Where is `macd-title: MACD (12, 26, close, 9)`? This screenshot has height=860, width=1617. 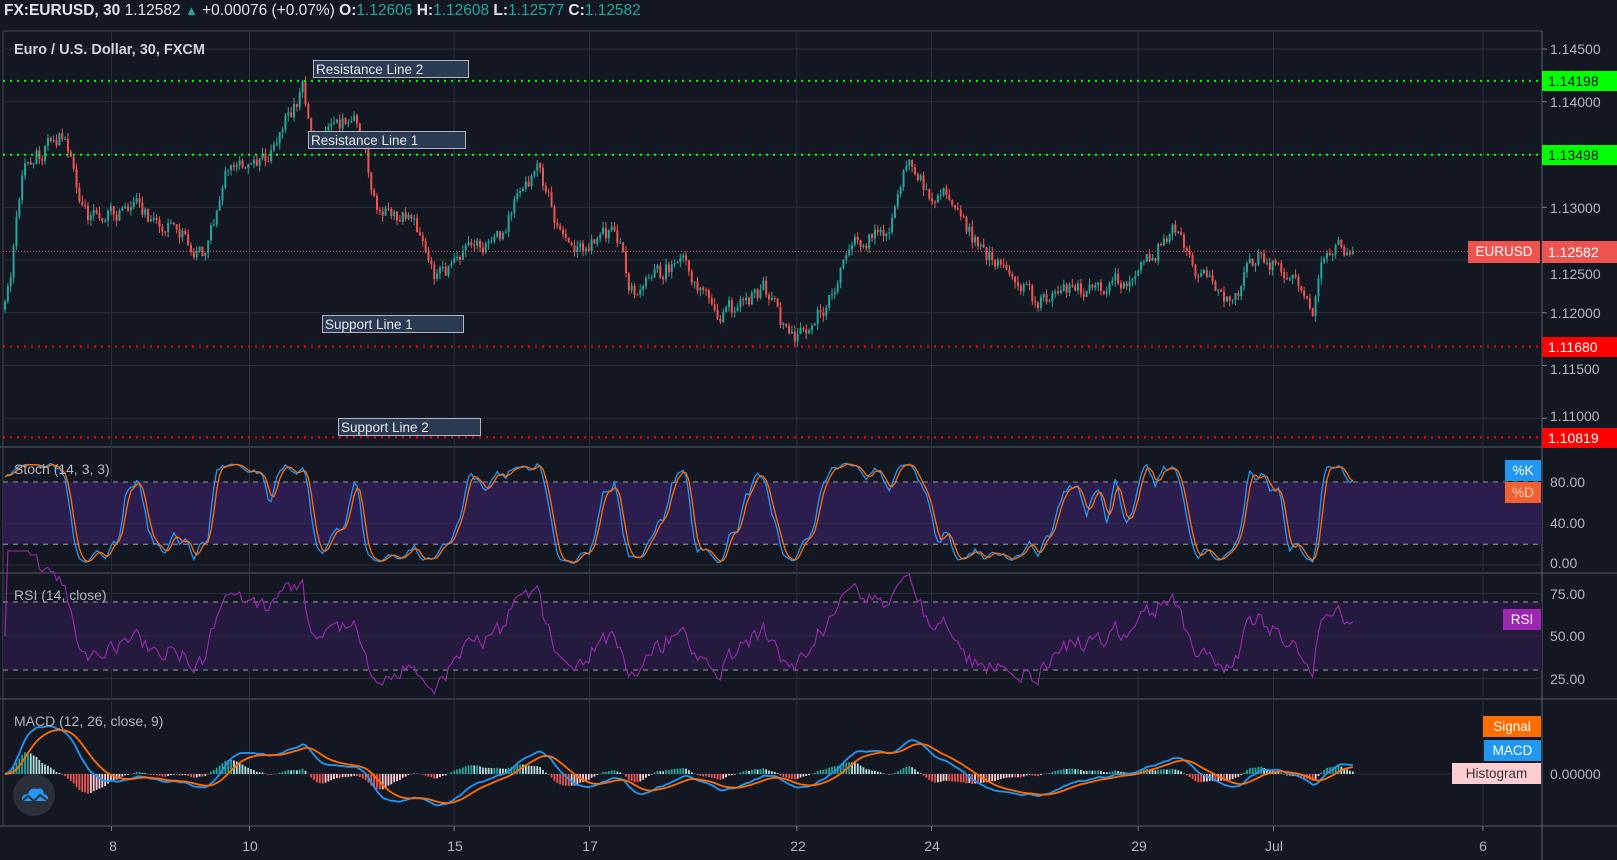
macd-title: MACD (12, 26, close, 9) is located at coordinates (89, 721).